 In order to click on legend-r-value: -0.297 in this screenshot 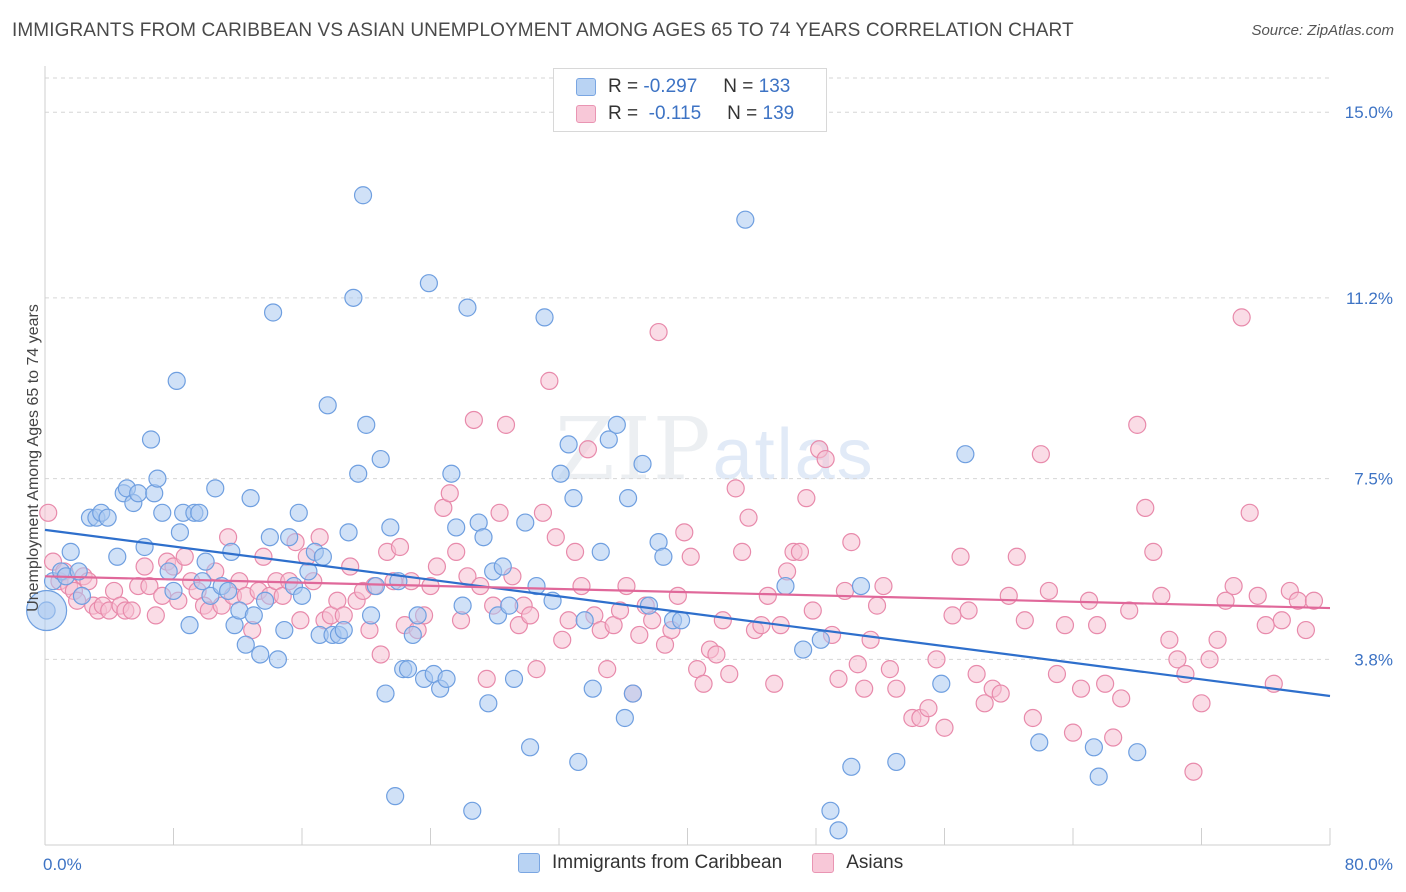, I will do `click(670, 86)`.